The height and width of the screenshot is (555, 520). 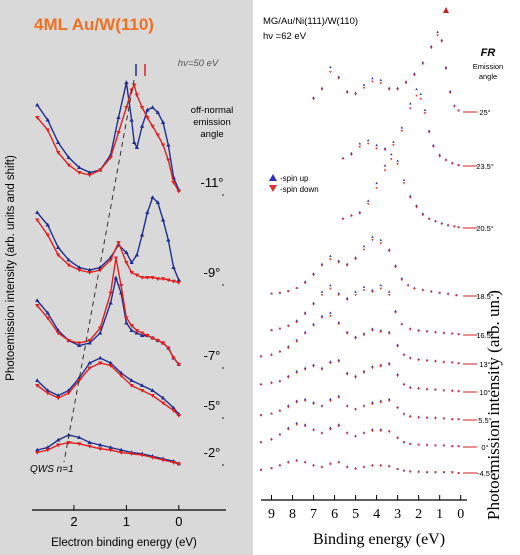 I want to click on left-angle-label: -2°, so click(x=212, y=452).